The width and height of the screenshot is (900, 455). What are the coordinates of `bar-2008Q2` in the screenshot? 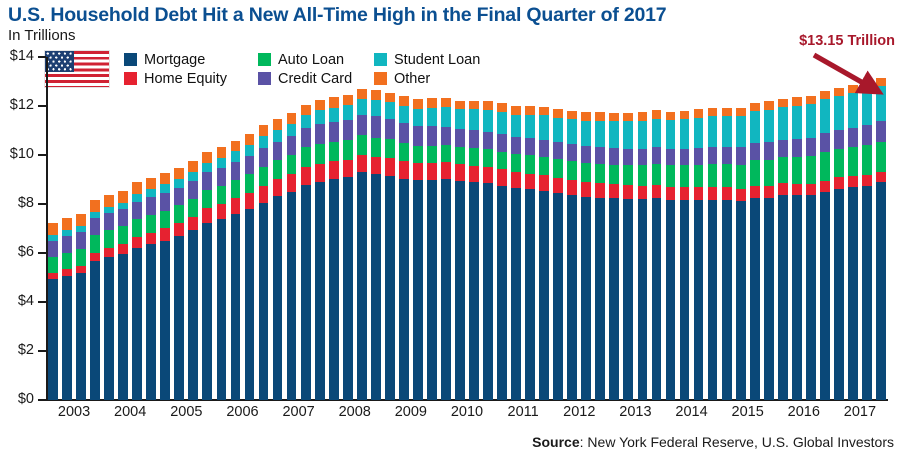 It's located at (347, 247).